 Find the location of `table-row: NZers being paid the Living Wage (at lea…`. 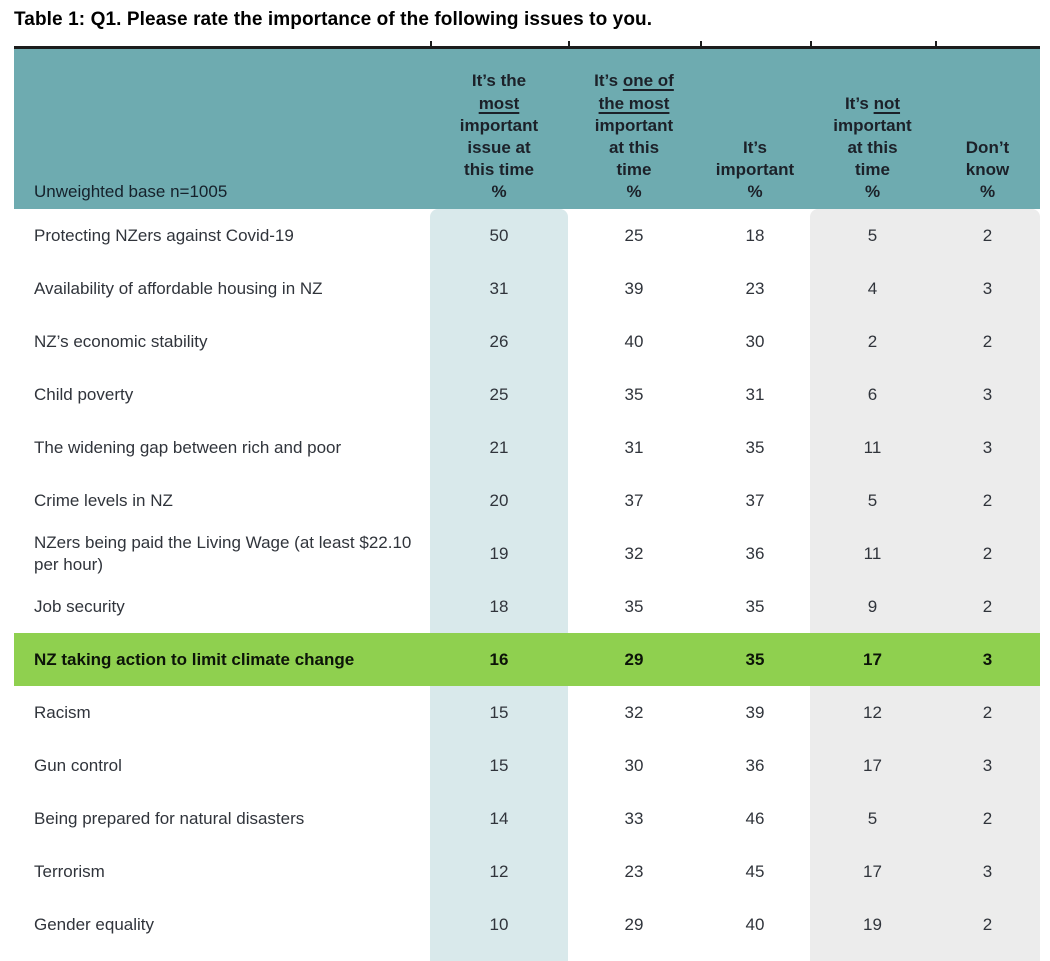

table-row: NZers being paid the Living Wage (at lea… is located at coordinates (527, 553).